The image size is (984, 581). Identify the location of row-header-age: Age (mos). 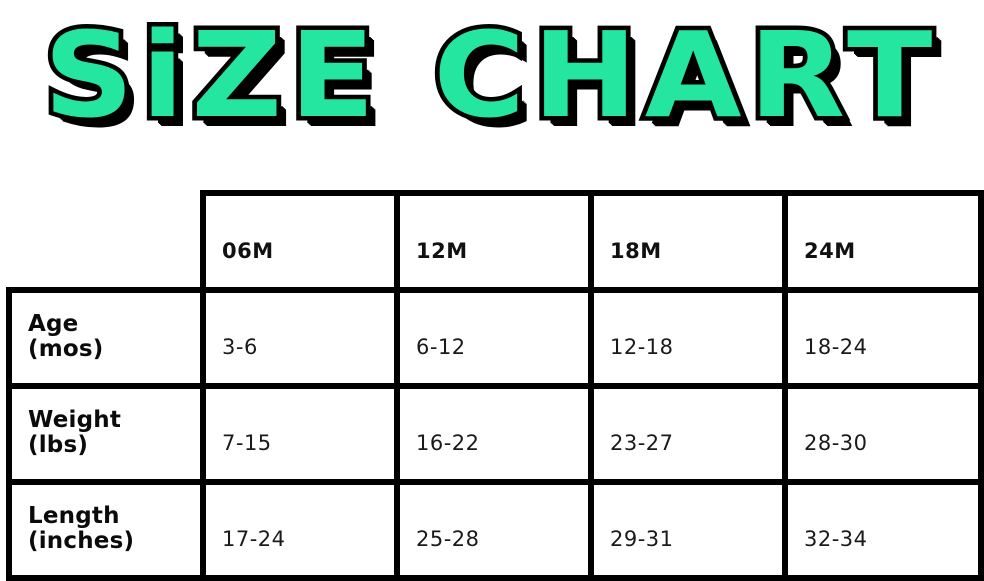
(104, 336).